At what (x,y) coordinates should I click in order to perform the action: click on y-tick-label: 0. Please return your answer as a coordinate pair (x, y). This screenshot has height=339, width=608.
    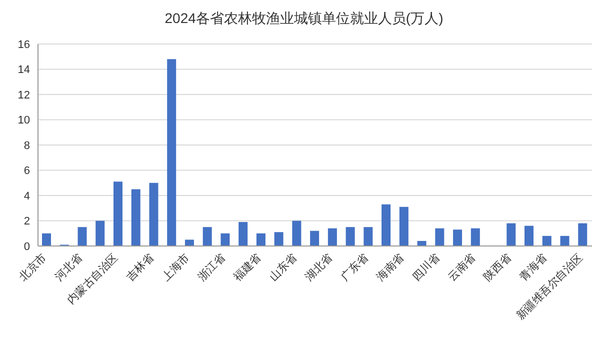
    Looking at the image, I should click on (27, 246).